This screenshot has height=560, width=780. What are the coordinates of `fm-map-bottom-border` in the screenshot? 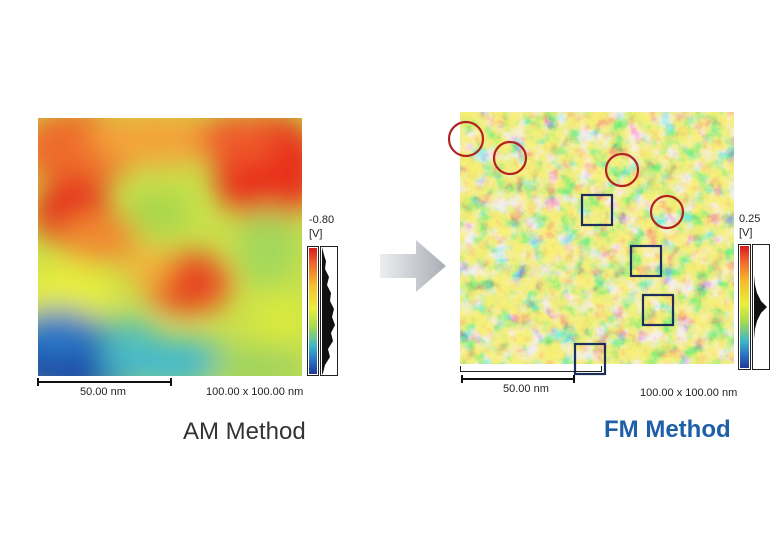 It's located at (531, 369).